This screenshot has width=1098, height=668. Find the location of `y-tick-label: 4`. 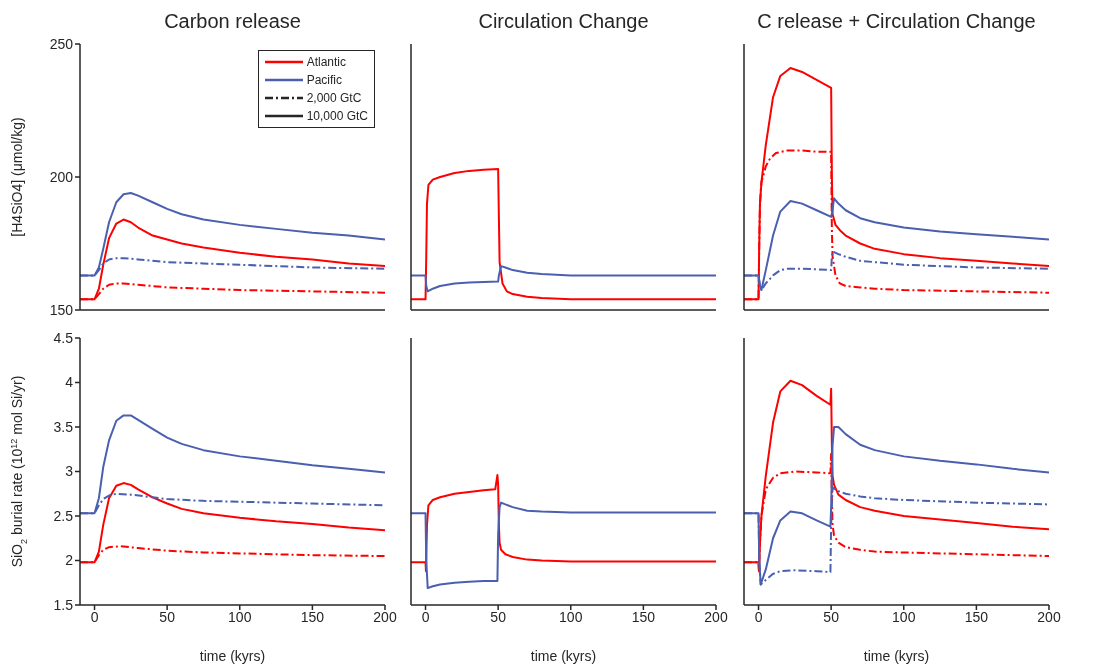

y-tick-label: 4 is located at coordinates (69, 382).